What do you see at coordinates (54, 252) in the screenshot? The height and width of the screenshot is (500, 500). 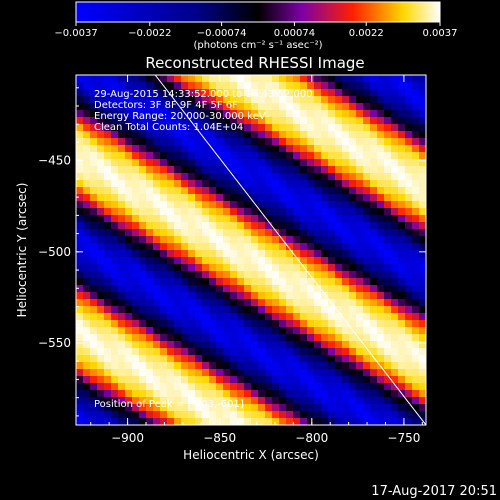 I see `y-tick-label: −500` at bounding box center [54, 252].